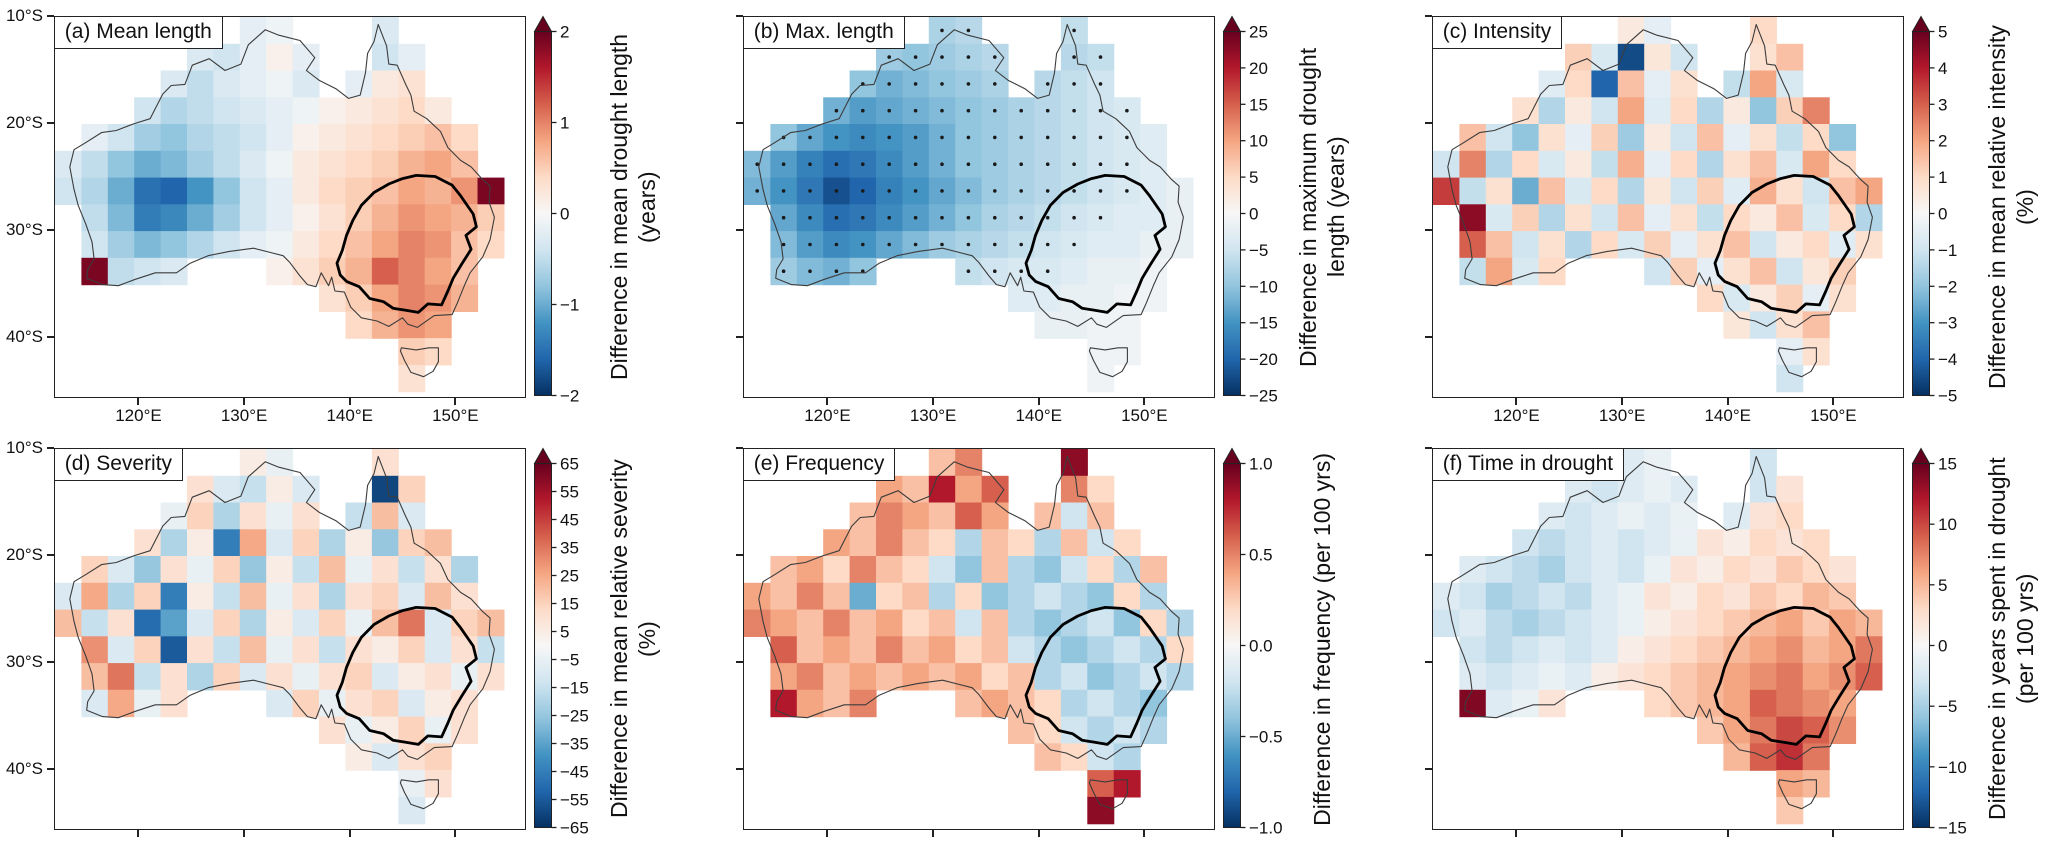  What do you see at coordinates (1952, 767) in the screenshot?
I see `svg-text: −10` at bounding box center [1952, 767].